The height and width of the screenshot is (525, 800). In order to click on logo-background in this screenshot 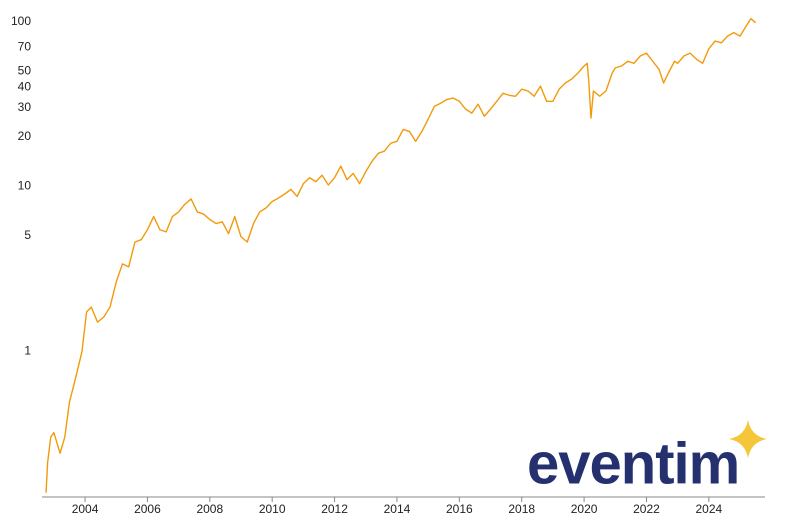, I will do `click(650, 457)`.